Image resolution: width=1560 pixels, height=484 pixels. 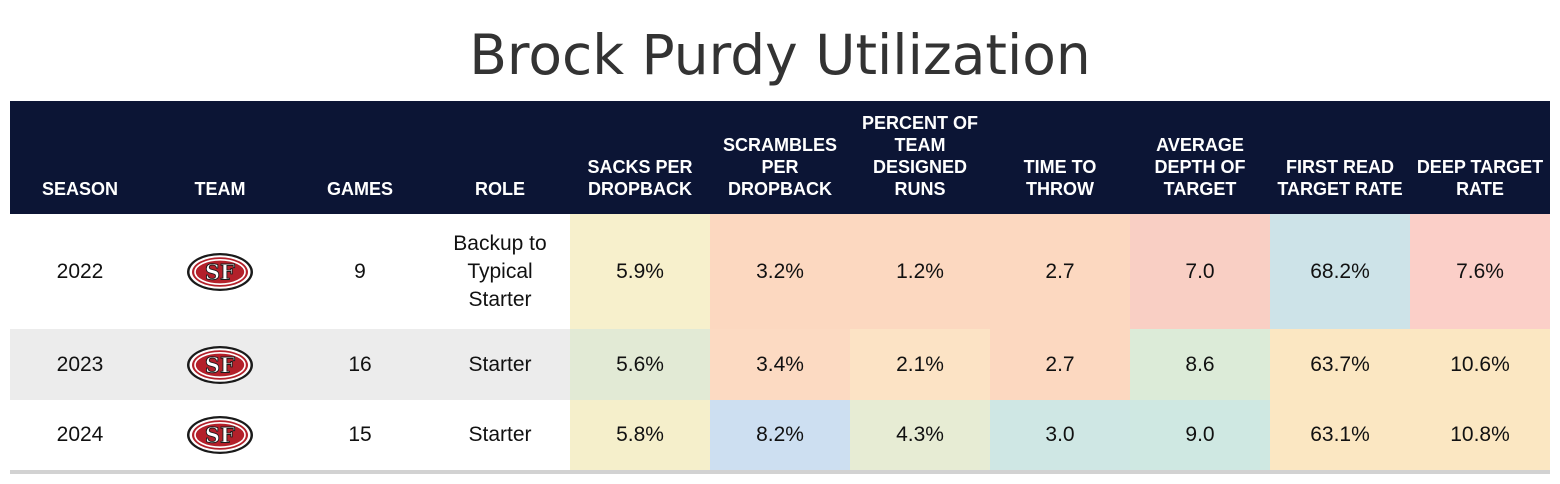 I want to click on scrambles-per-dropback-cell: 8.2%, so click(x=780, y=437).